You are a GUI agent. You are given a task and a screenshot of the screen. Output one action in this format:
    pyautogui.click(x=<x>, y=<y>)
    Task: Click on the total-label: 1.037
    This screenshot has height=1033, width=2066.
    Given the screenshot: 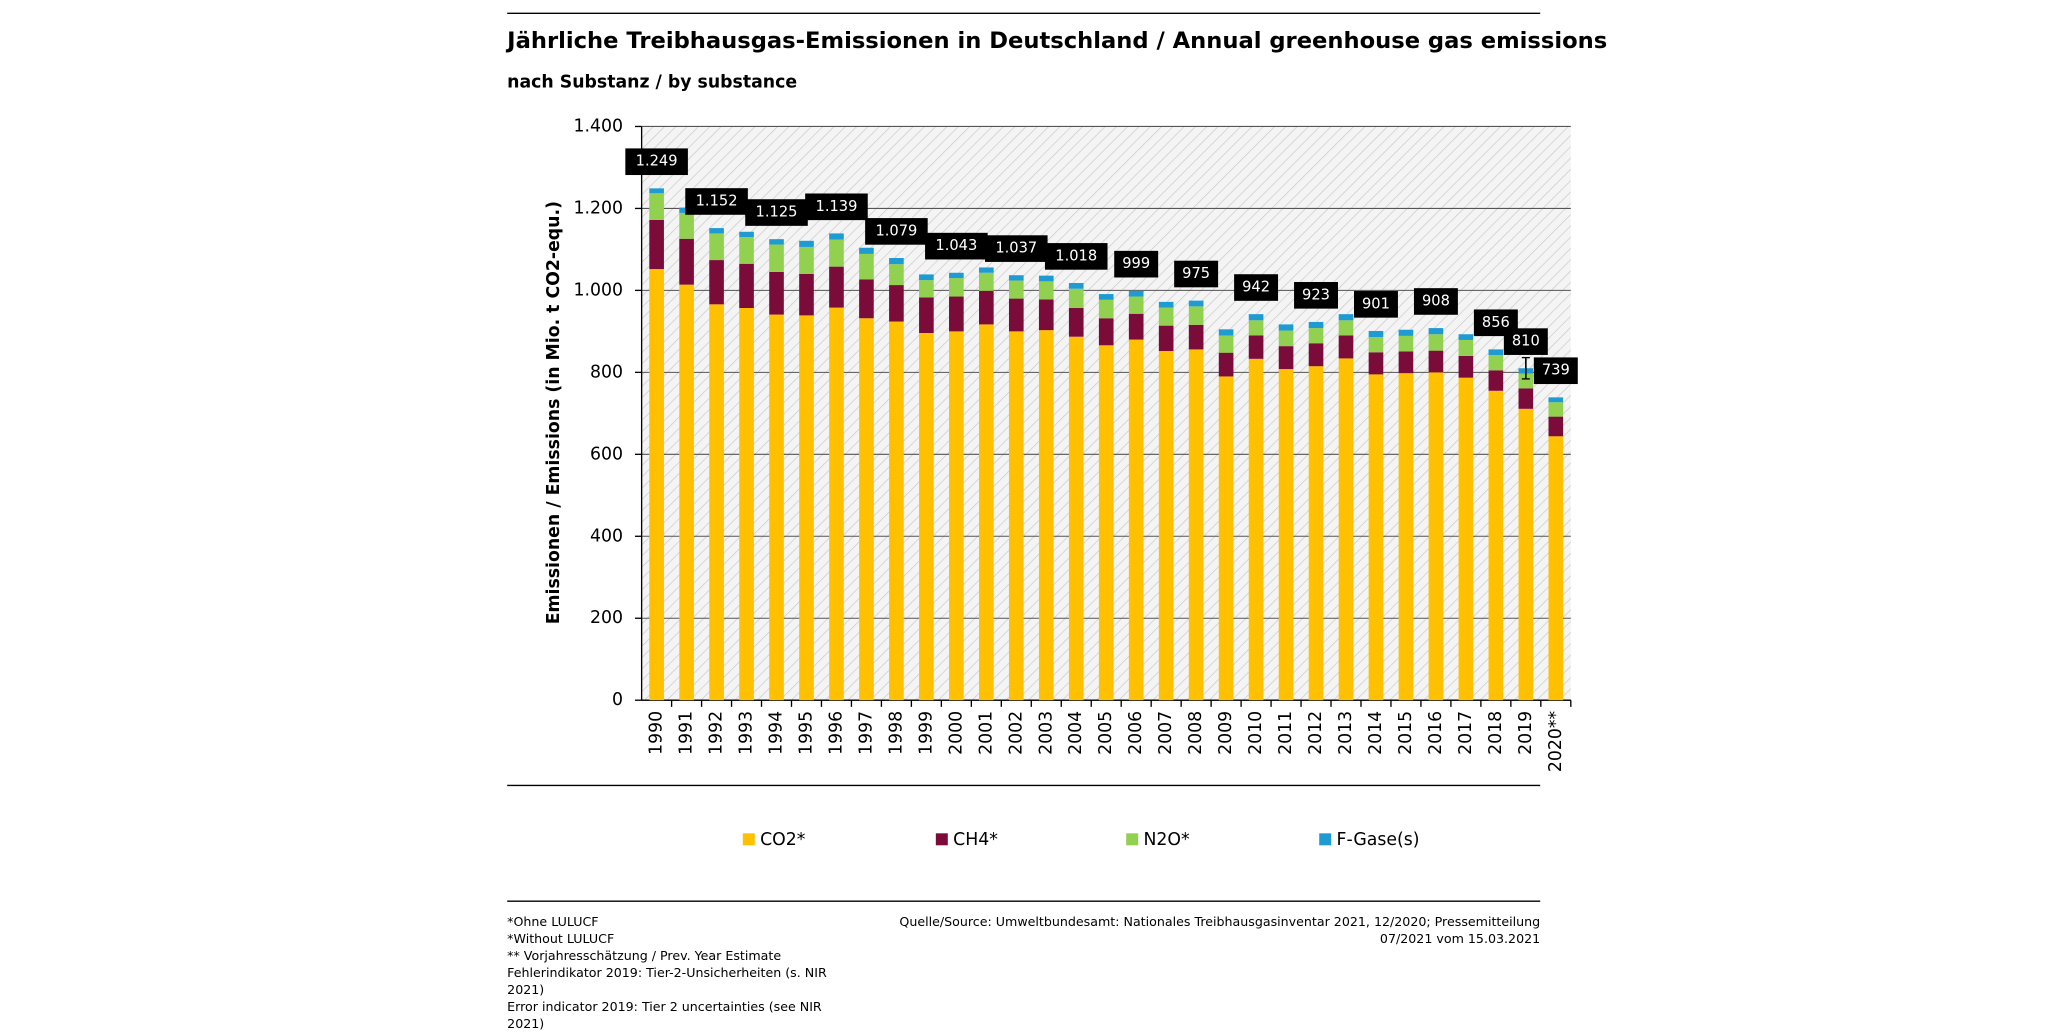 What is the action you would take?
    pyautogui.click(x=1016, y=248)
    